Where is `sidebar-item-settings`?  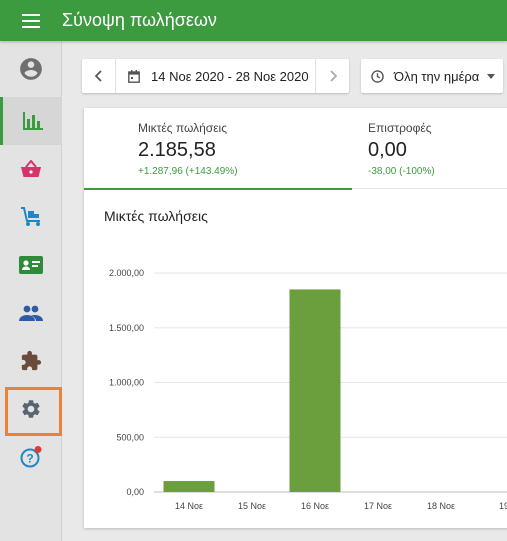 sidebar-item-settings is located at coordinates (31, 410).